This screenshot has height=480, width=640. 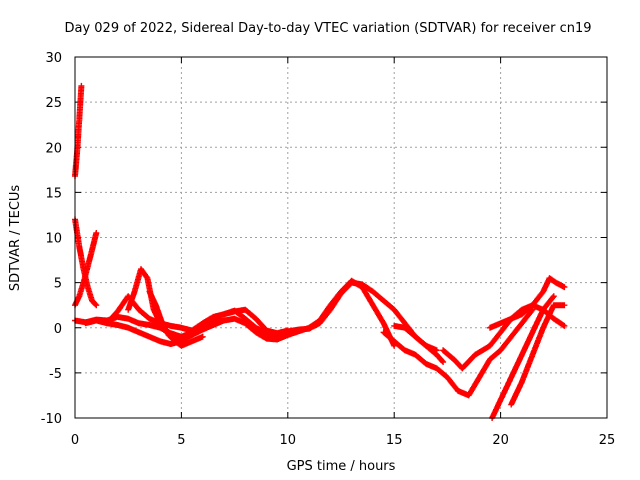 What do you see at coordinates (53, 193) in the screenshot?
I see `y-tick-label: 15` at bounding box center [53, 193].